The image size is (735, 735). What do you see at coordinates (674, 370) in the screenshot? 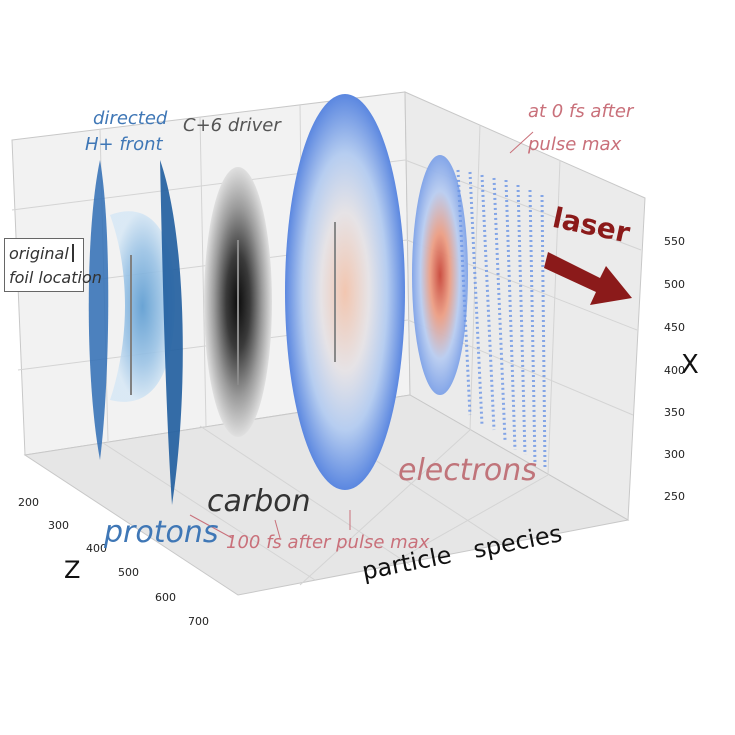
I see `x-tick-400: 400` at bounding box center [674, 370].